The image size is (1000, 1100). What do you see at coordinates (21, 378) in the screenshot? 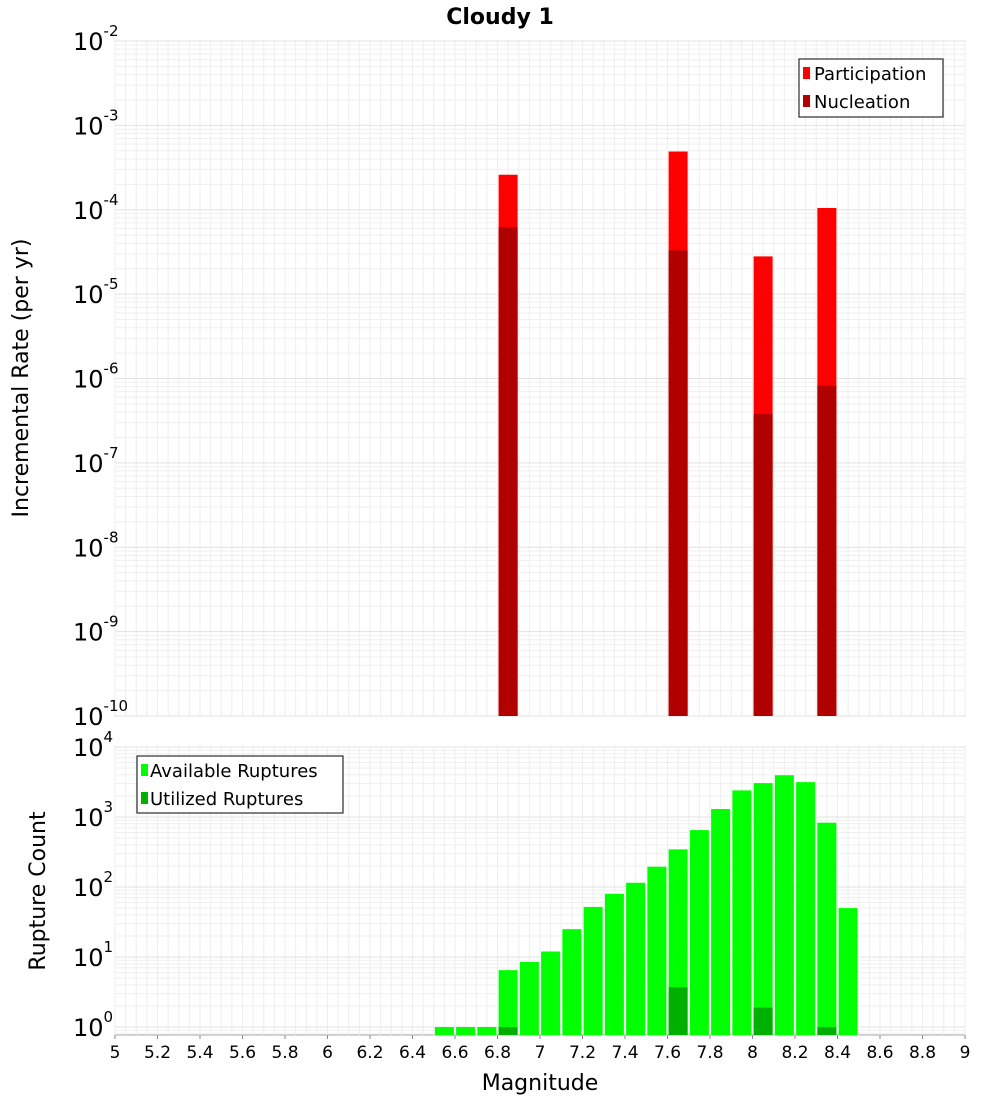
I see `top-y-axis-label: Incremental Rate (per yr)` at bounding box center [21, 378].